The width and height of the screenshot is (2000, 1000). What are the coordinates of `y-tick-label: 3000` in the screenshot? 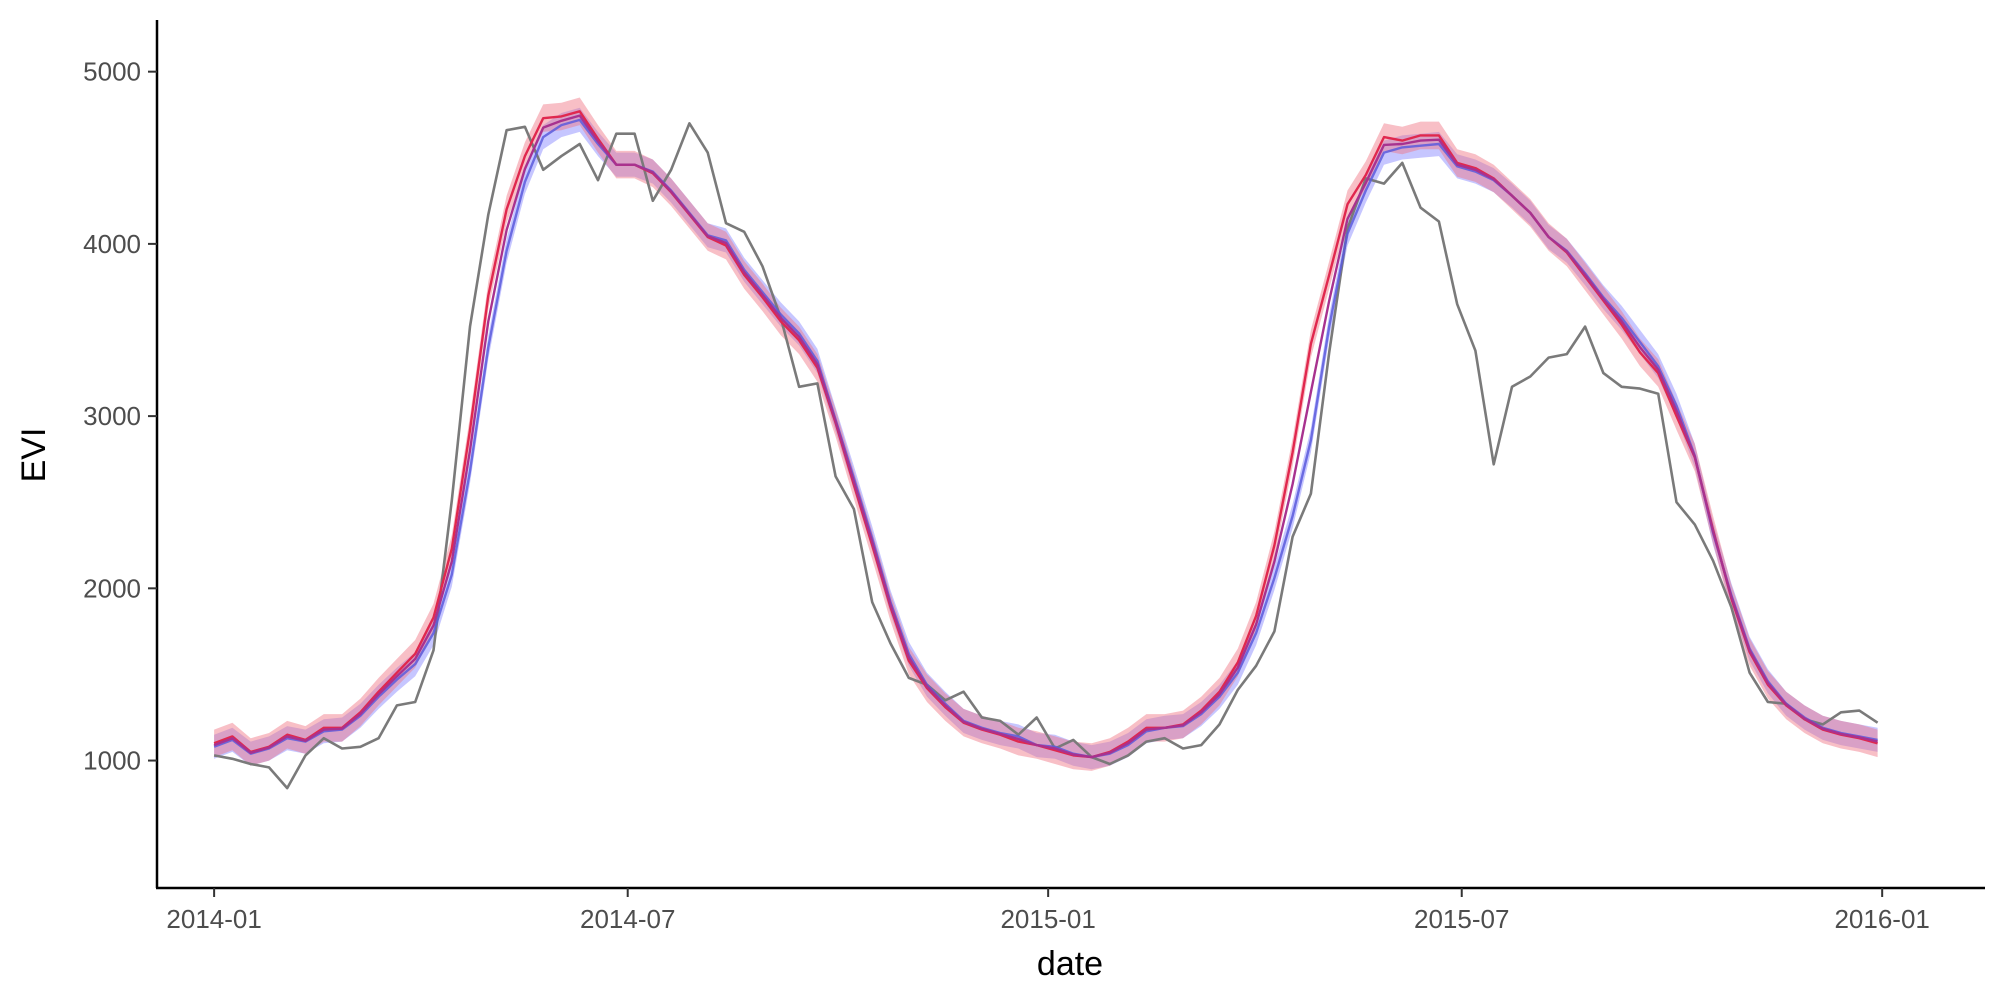 It's located at (112, 416).